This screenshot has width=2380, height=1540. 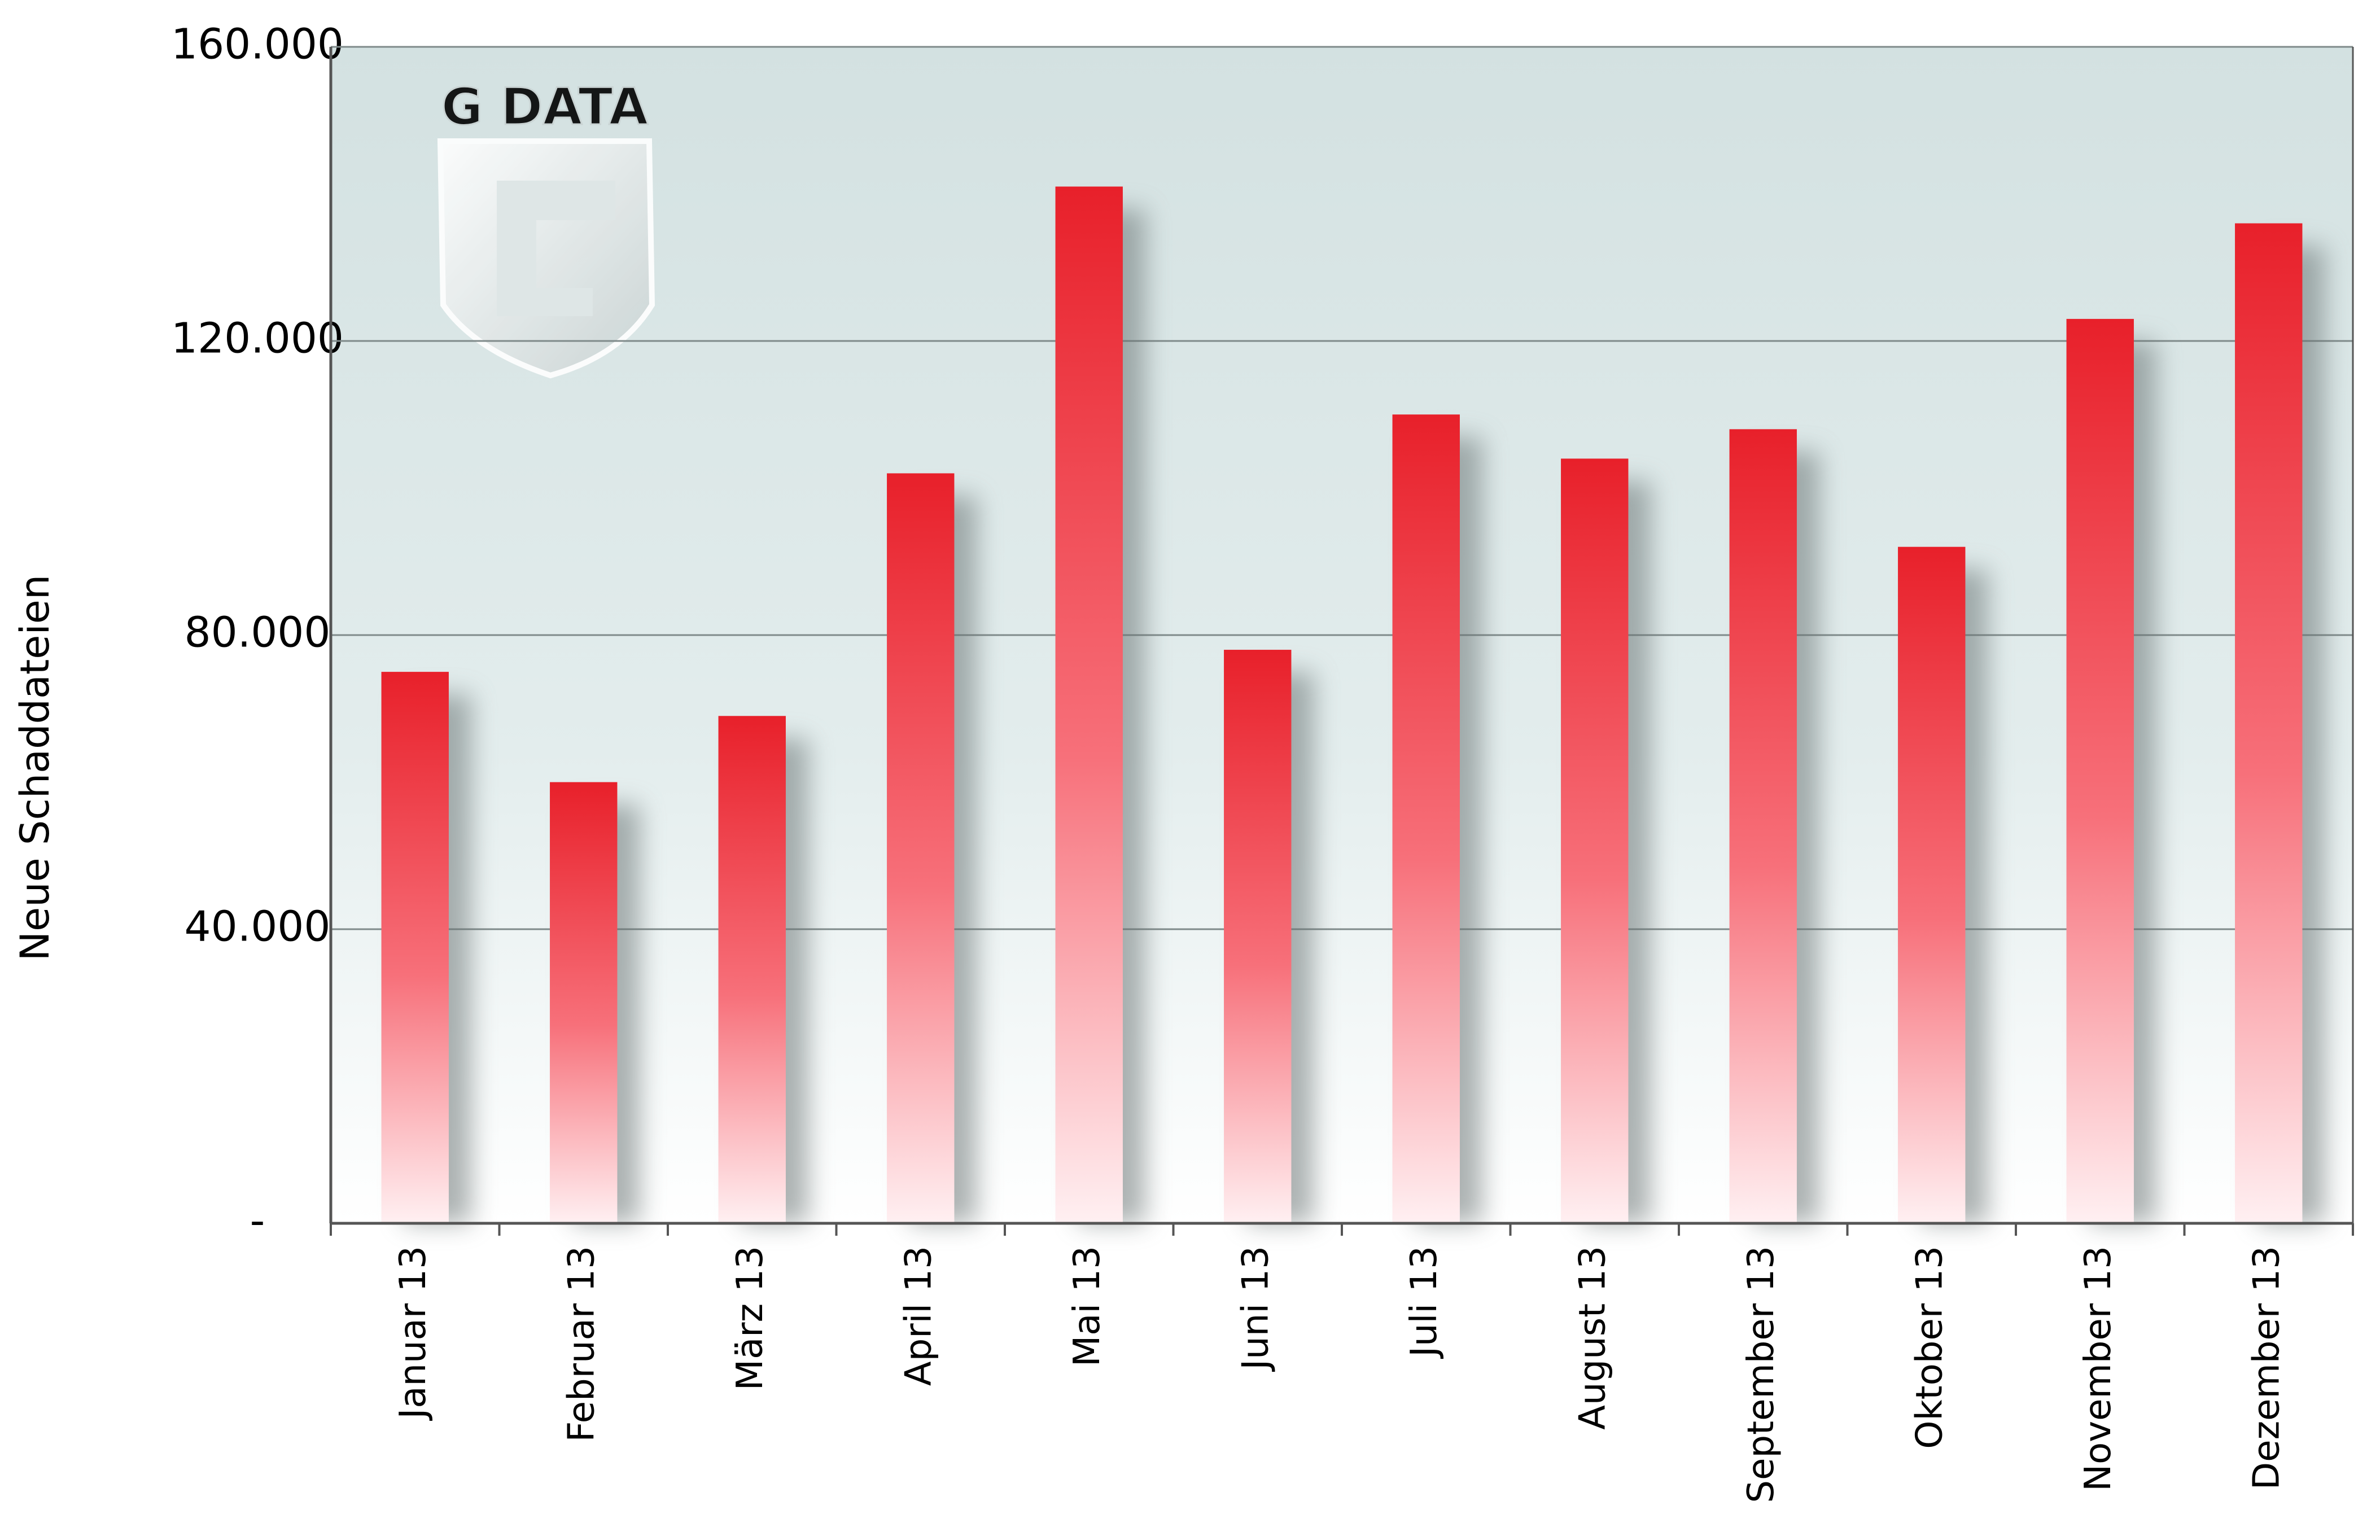 I want to click on x-tick-label: Dezember 13, so click(x=2266, y=1368).